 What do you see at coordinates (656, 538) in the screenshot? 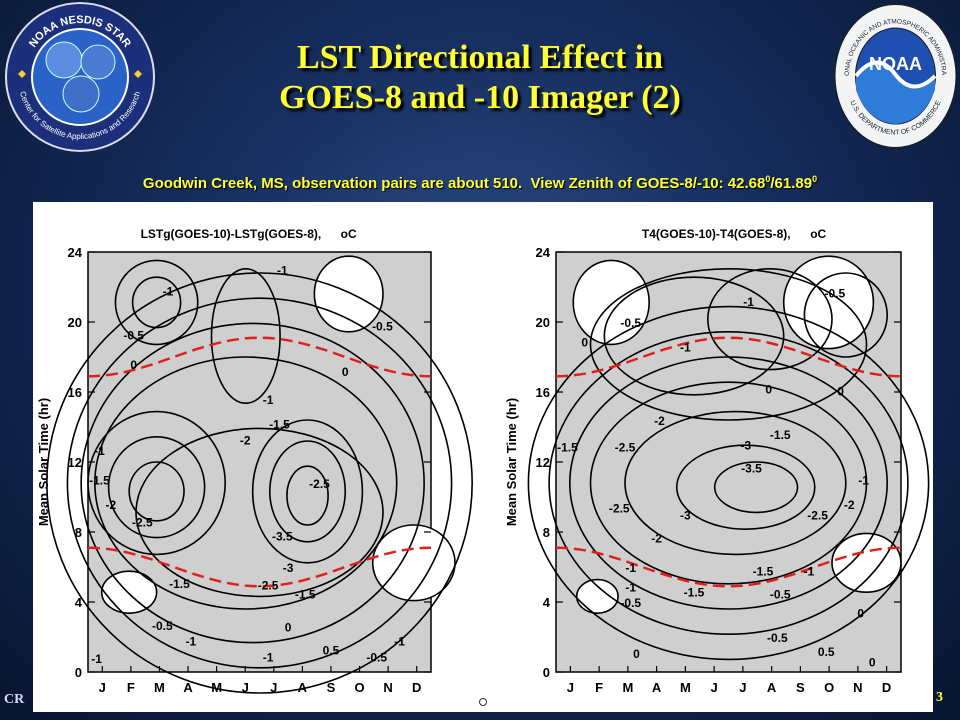
I see `contour-label-18: -2` at bounding box center [656, 538].